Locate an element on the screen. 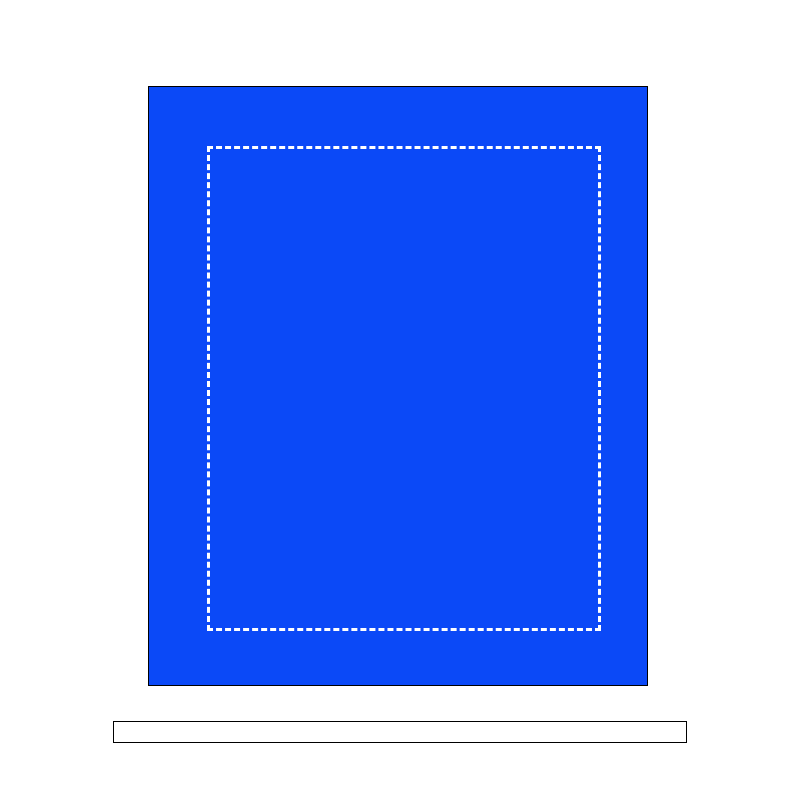 The width and height of the screenshot is (800, 800). colorbar is located at coordinates (400, 732).